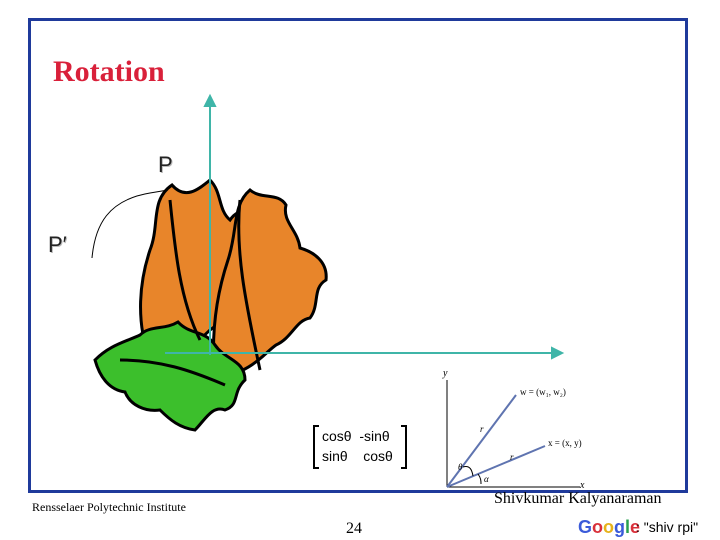  Describe the element at coordinates (486, 479) in the screenshot. I see `alpha-label: α` at that location.